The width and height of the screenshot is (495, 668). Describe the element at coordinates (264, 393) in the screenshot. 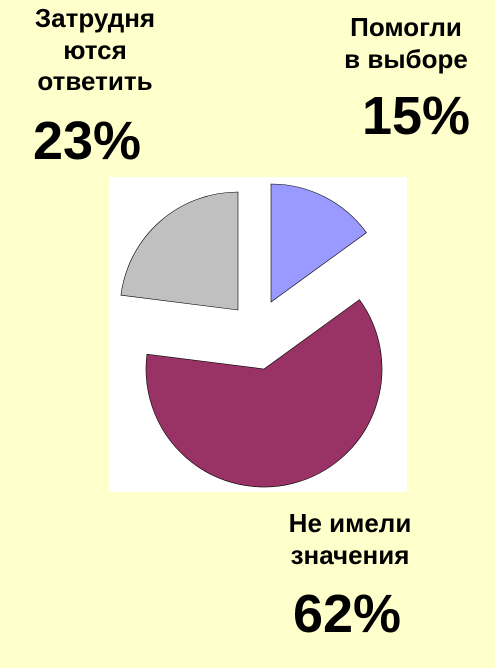

I see `pie-slice-no-importance` at that location.